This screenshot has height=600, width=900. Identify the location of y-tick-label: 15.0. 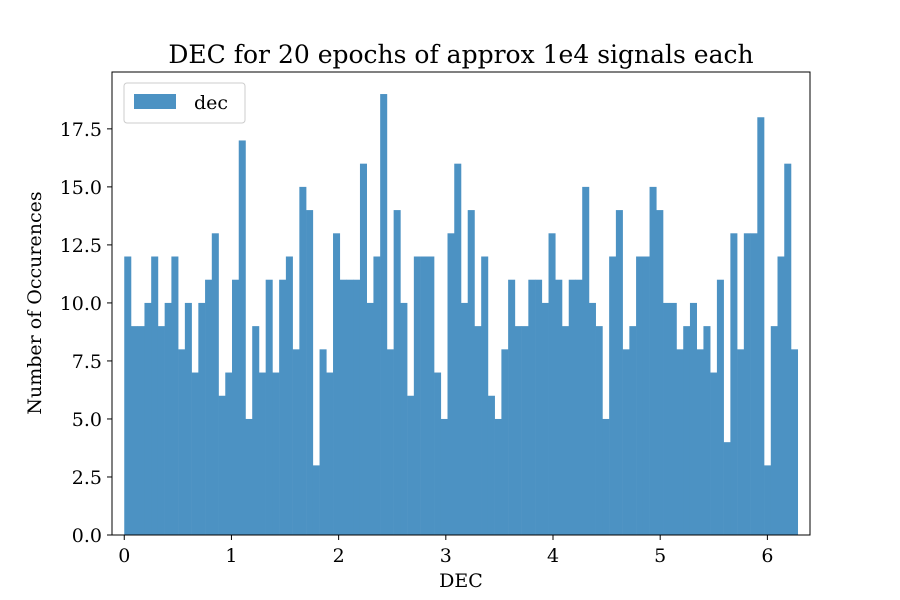
(81, 188).